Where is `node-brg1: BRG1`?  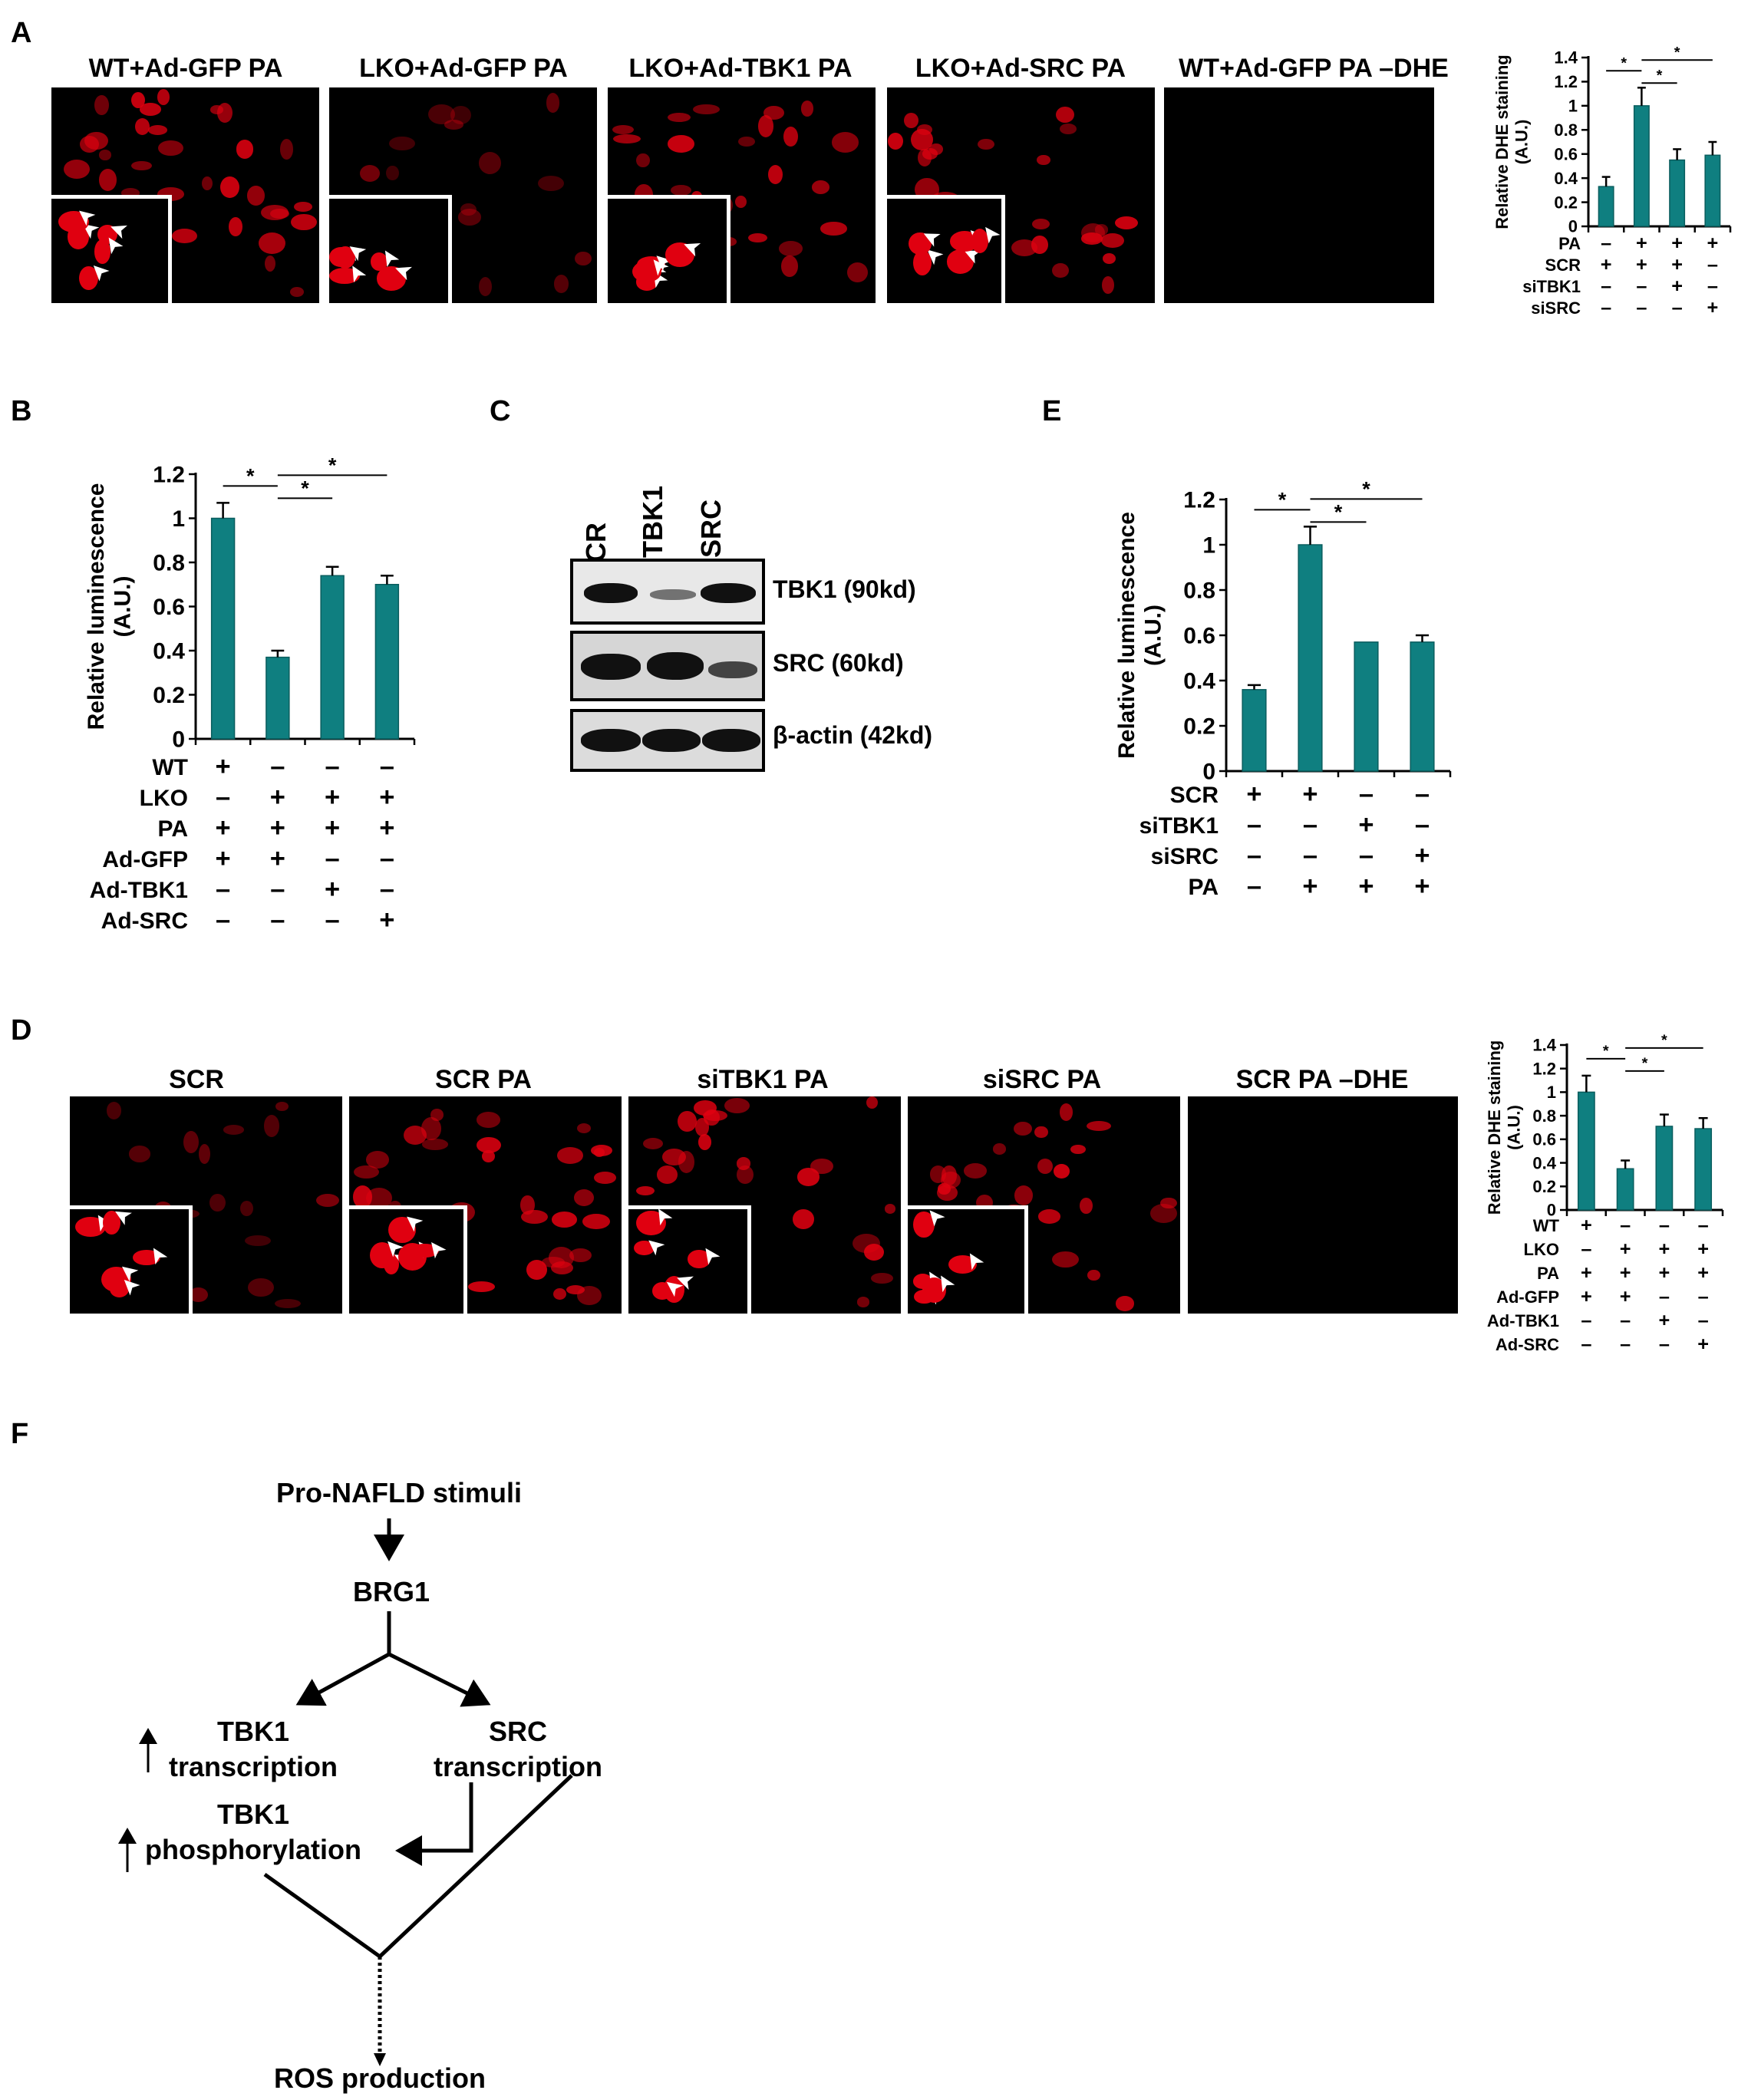
node-brg1: BRG1 is located at coordinates (391, 1591).